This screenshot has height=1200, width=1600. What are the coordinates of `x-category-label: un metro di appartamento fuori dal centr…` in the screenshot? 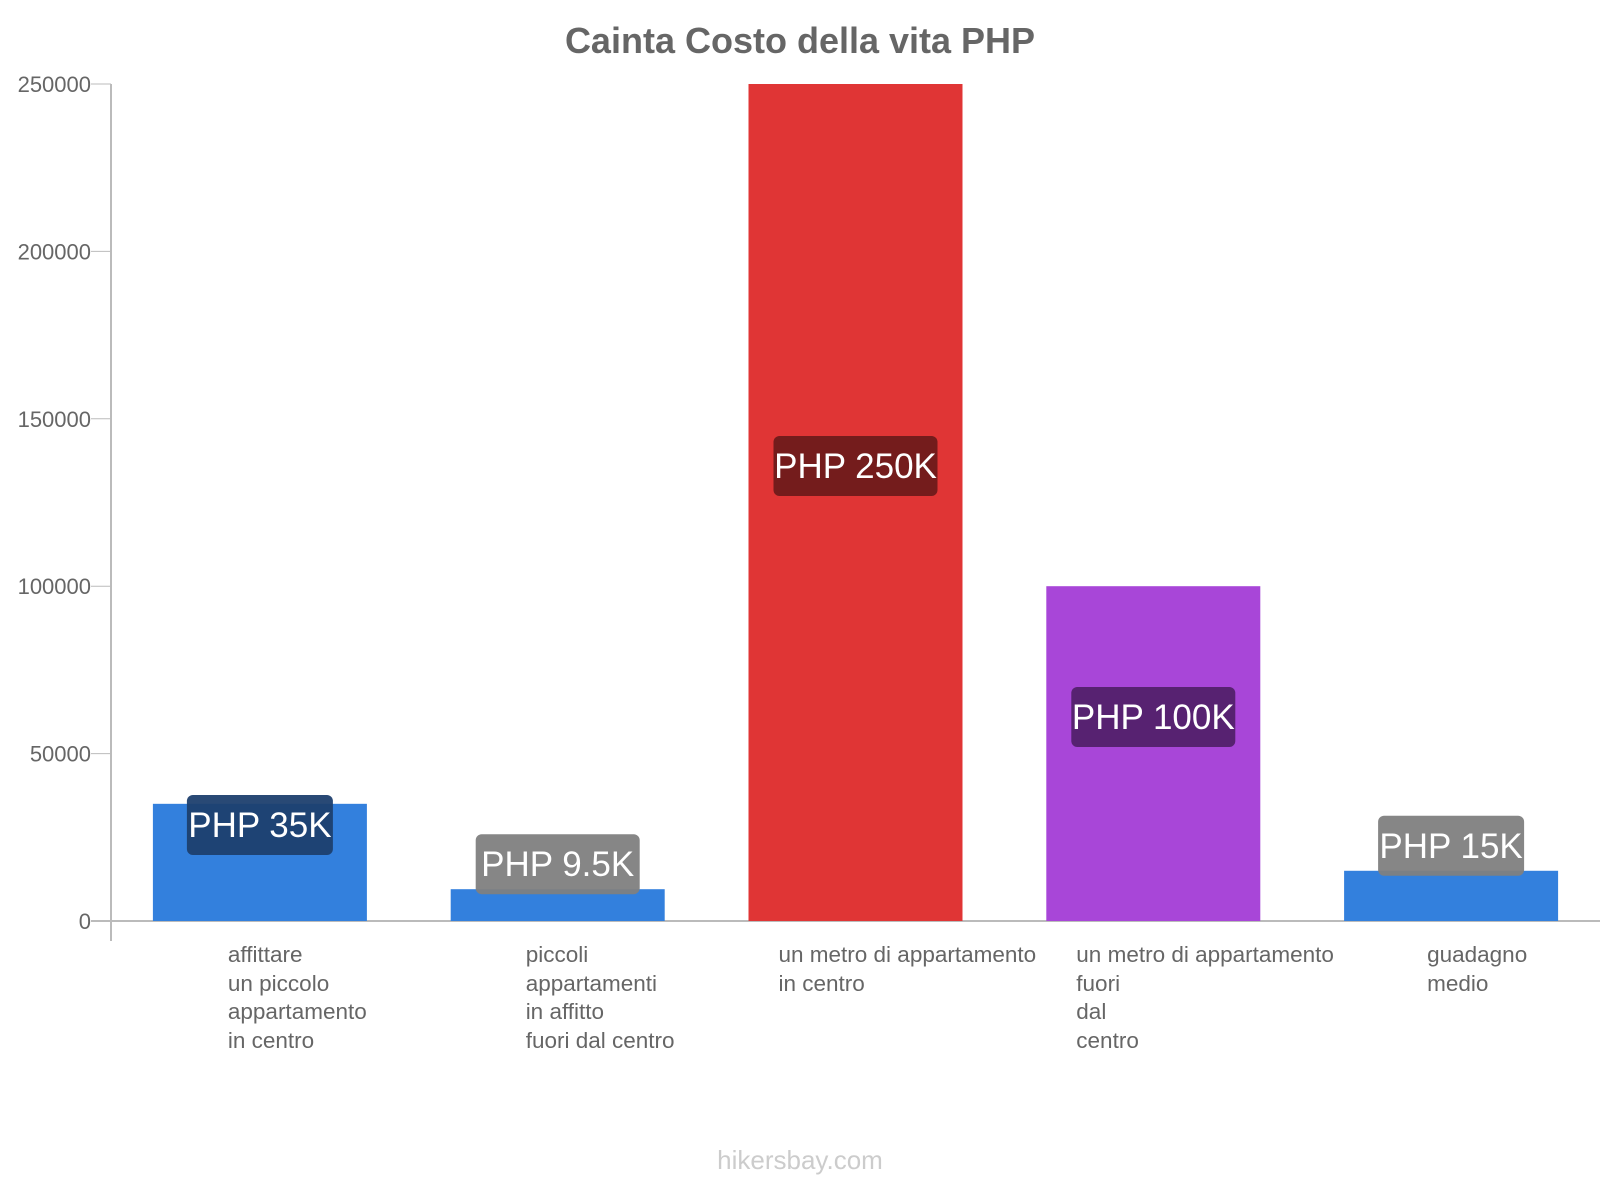 It's located at (1205, 997).